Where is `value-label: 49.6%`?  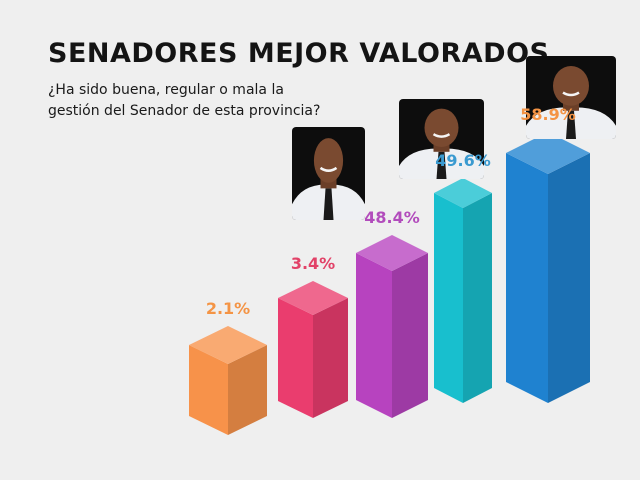 value-label: 49.6% is located at coordinates (463, 160).